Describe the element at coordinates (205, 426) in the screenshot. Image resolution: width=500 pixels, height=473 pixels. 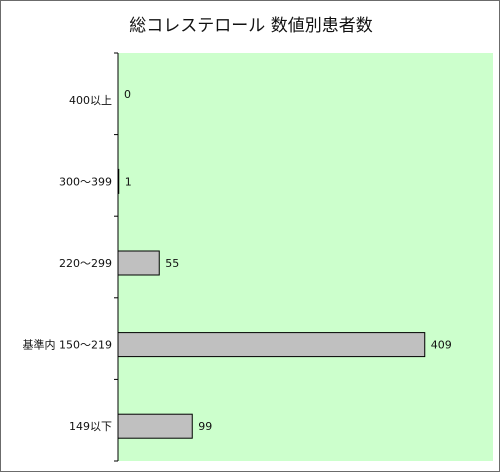
I see `data-label: 99` at that location.